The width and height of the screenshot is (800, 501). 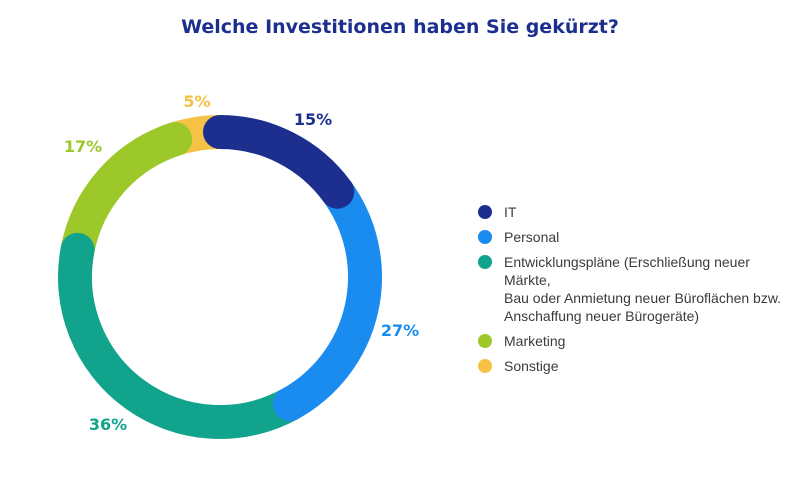 I want to click on percent-label-1: 27%, so click(x=400, y=330).